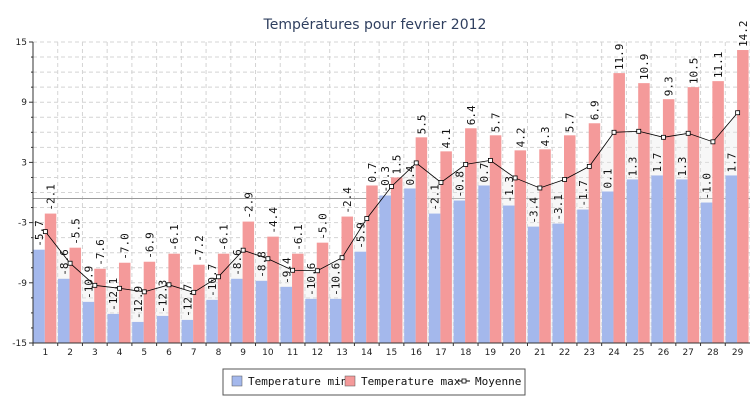 The width and height of the screenshot is (750, 400). Describe the element at coordinates (738, 353) in the screenshot. I see `x-tick-label-29: 29` at that location.